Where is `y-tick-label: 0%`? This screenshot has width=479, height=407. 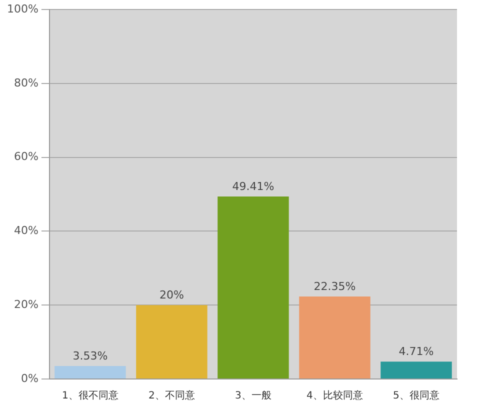 y-tick-label: 0% is located at coordinates (29, 378).